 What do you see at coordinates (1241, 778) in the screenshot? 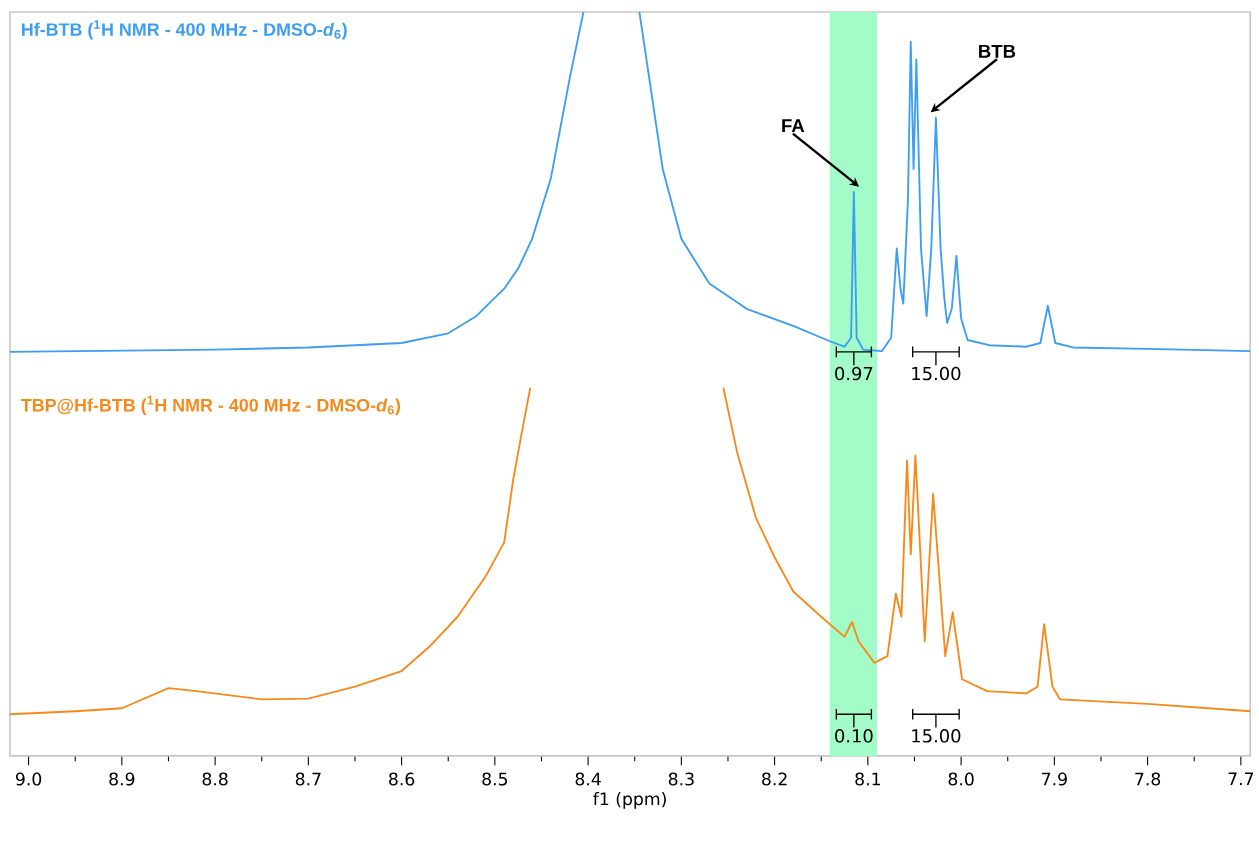
I see `x-tick-label: 7.7` at bounding box center [1241, 778].